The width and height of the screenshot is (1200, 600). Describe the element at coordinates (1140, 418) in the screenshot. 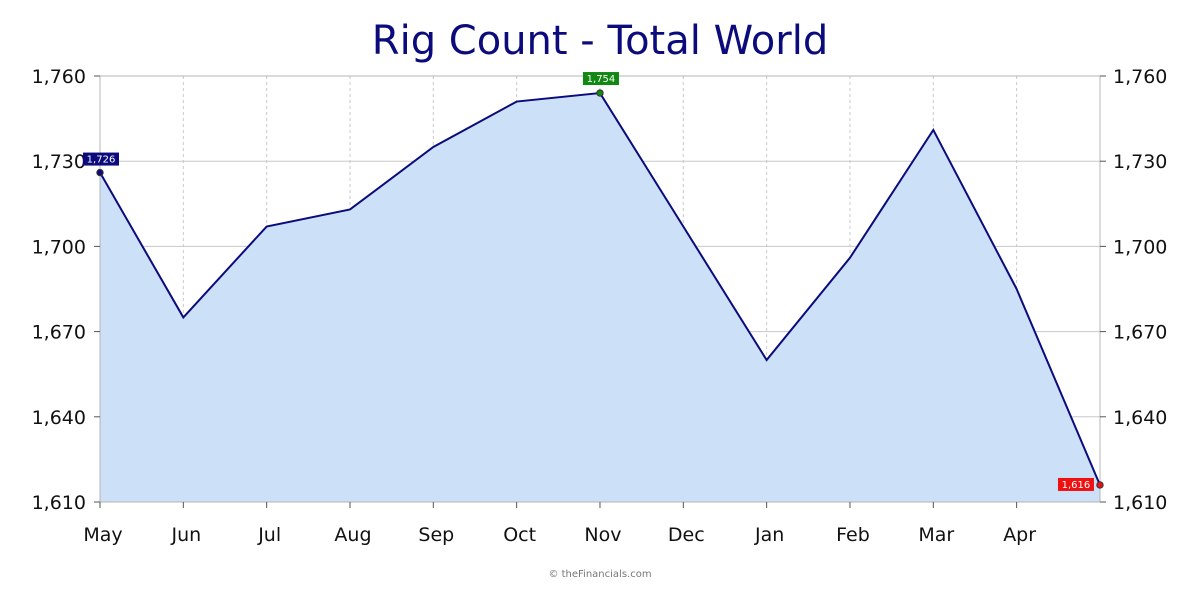

I see `y-tick-label-right: 1,640` at that location.